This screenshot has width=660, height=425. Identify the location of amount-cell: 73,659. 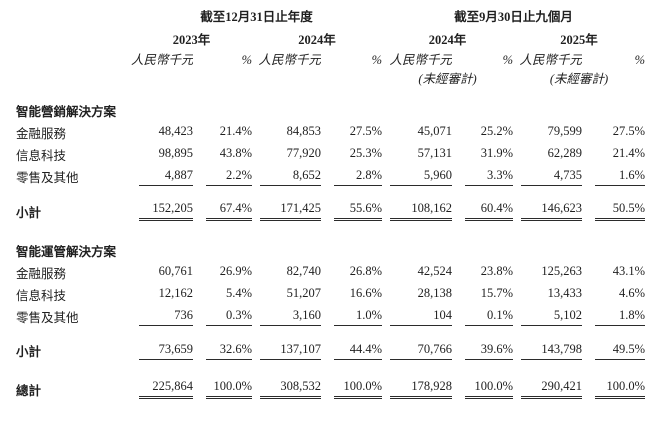
(166, 349).